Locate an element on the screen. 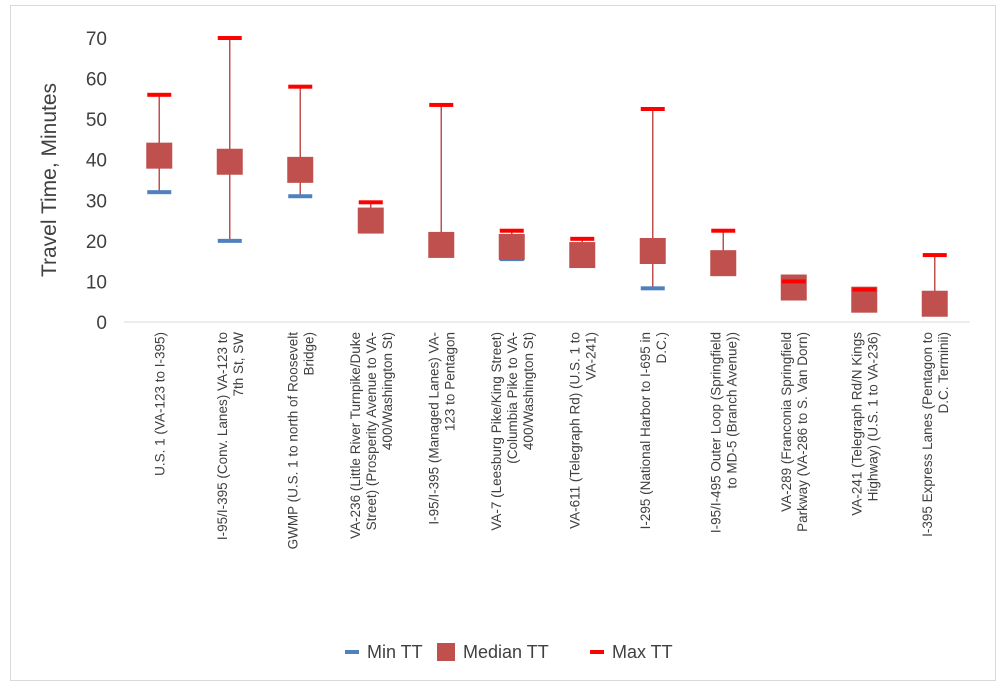 Image resolution: width=1002 pixels, height=684 pixels. x-tick-label-line: D.C. Terminii) is located at coordinates (943, 373).